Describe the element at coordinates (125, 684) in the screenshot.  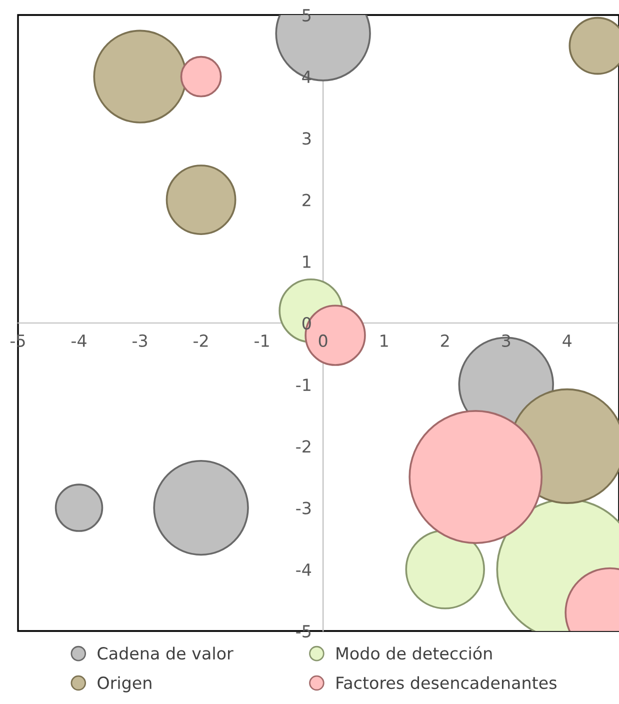
I see `legend-label: Origen` at that location.